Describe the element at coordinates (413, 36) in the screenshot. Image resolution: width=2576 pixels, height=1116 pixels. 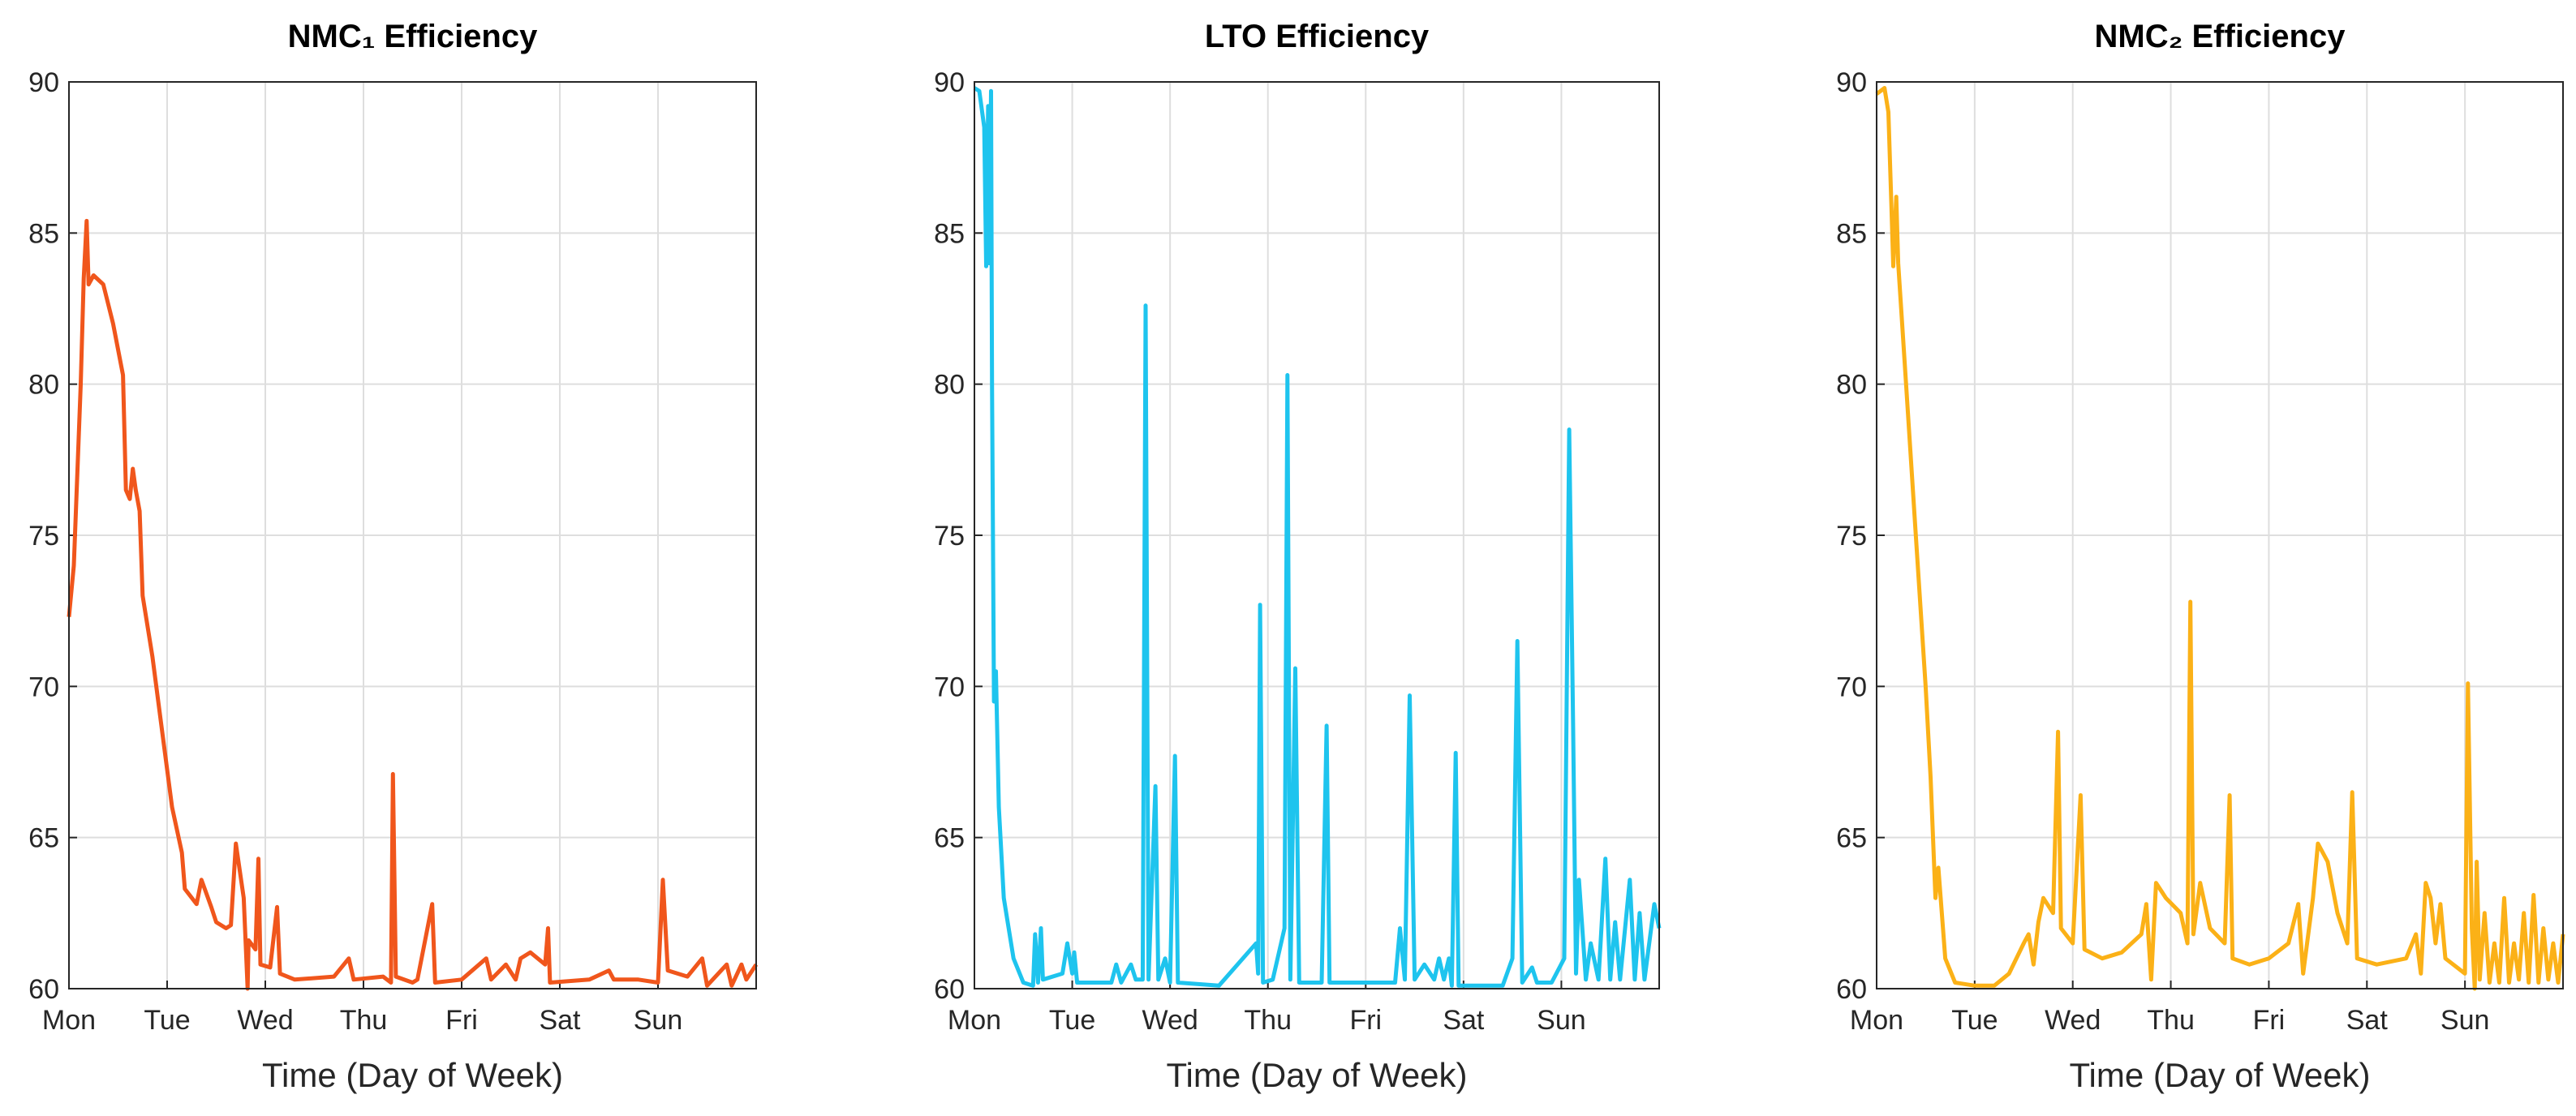
I see `chart-title: NMC₁ Efficiency` at that location.